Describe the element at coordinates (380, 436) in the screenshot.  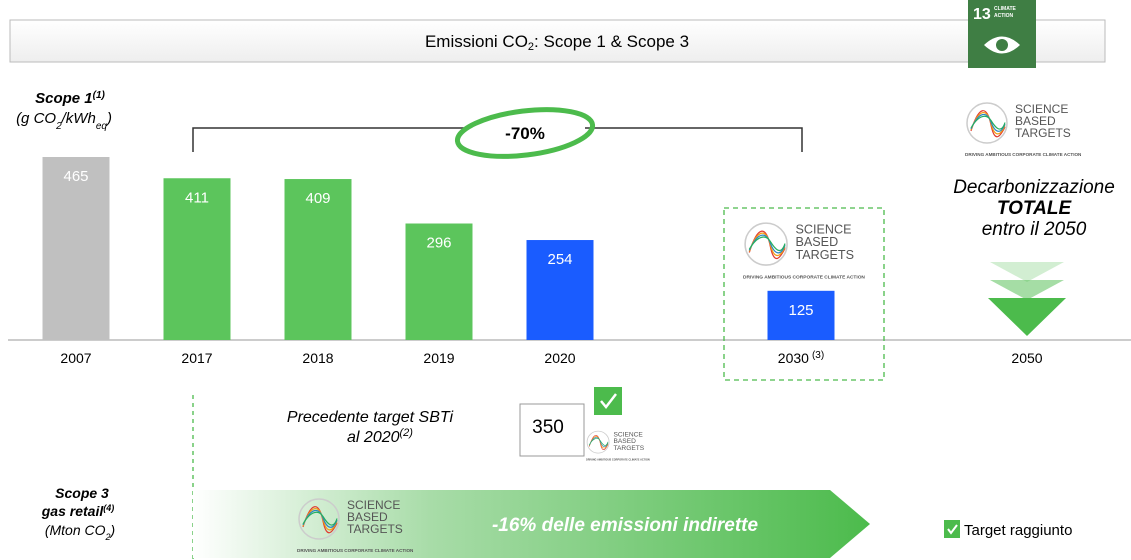
I see `prev-target: al 2020(2)` at that location.